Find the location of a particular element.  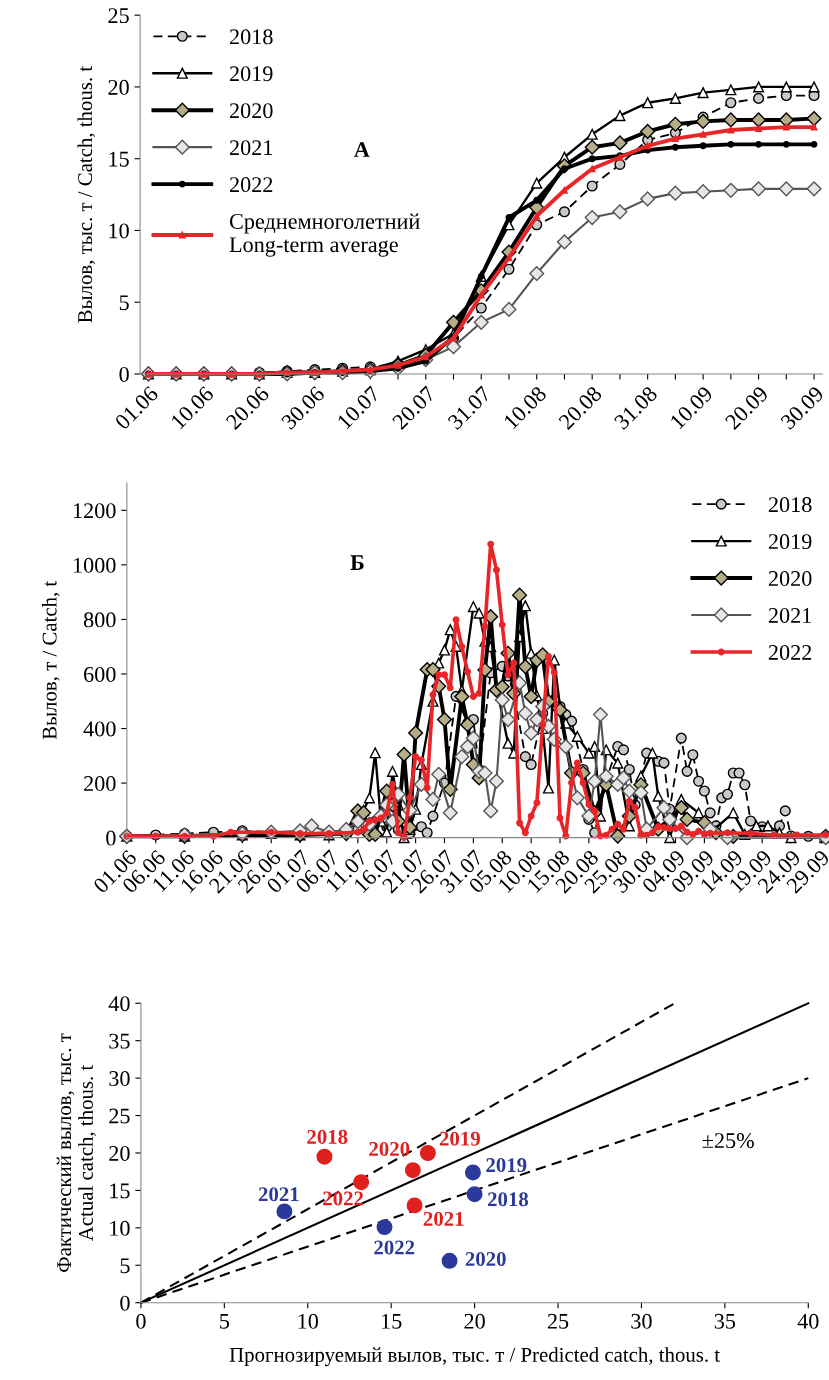

y-tick-label: 200 is located at coordinates (100, 784).